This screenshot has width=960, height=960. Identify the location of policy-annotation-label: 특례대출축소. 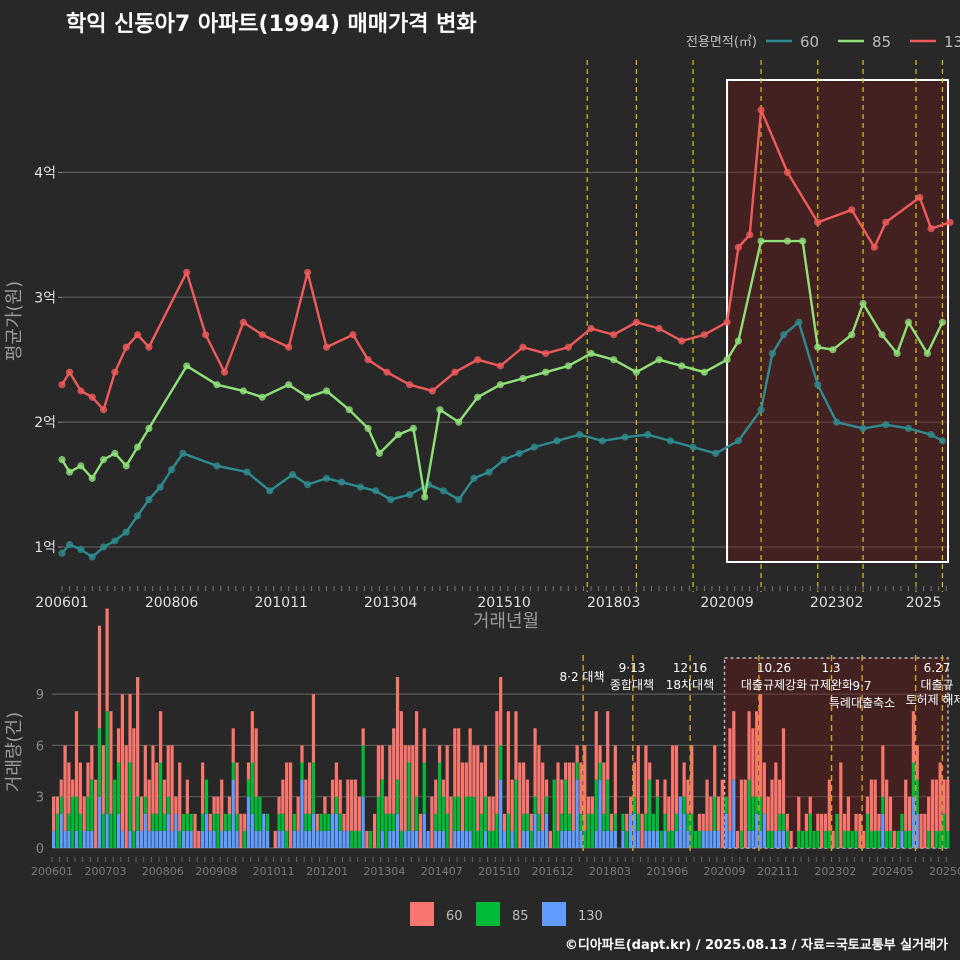
(862, 703).